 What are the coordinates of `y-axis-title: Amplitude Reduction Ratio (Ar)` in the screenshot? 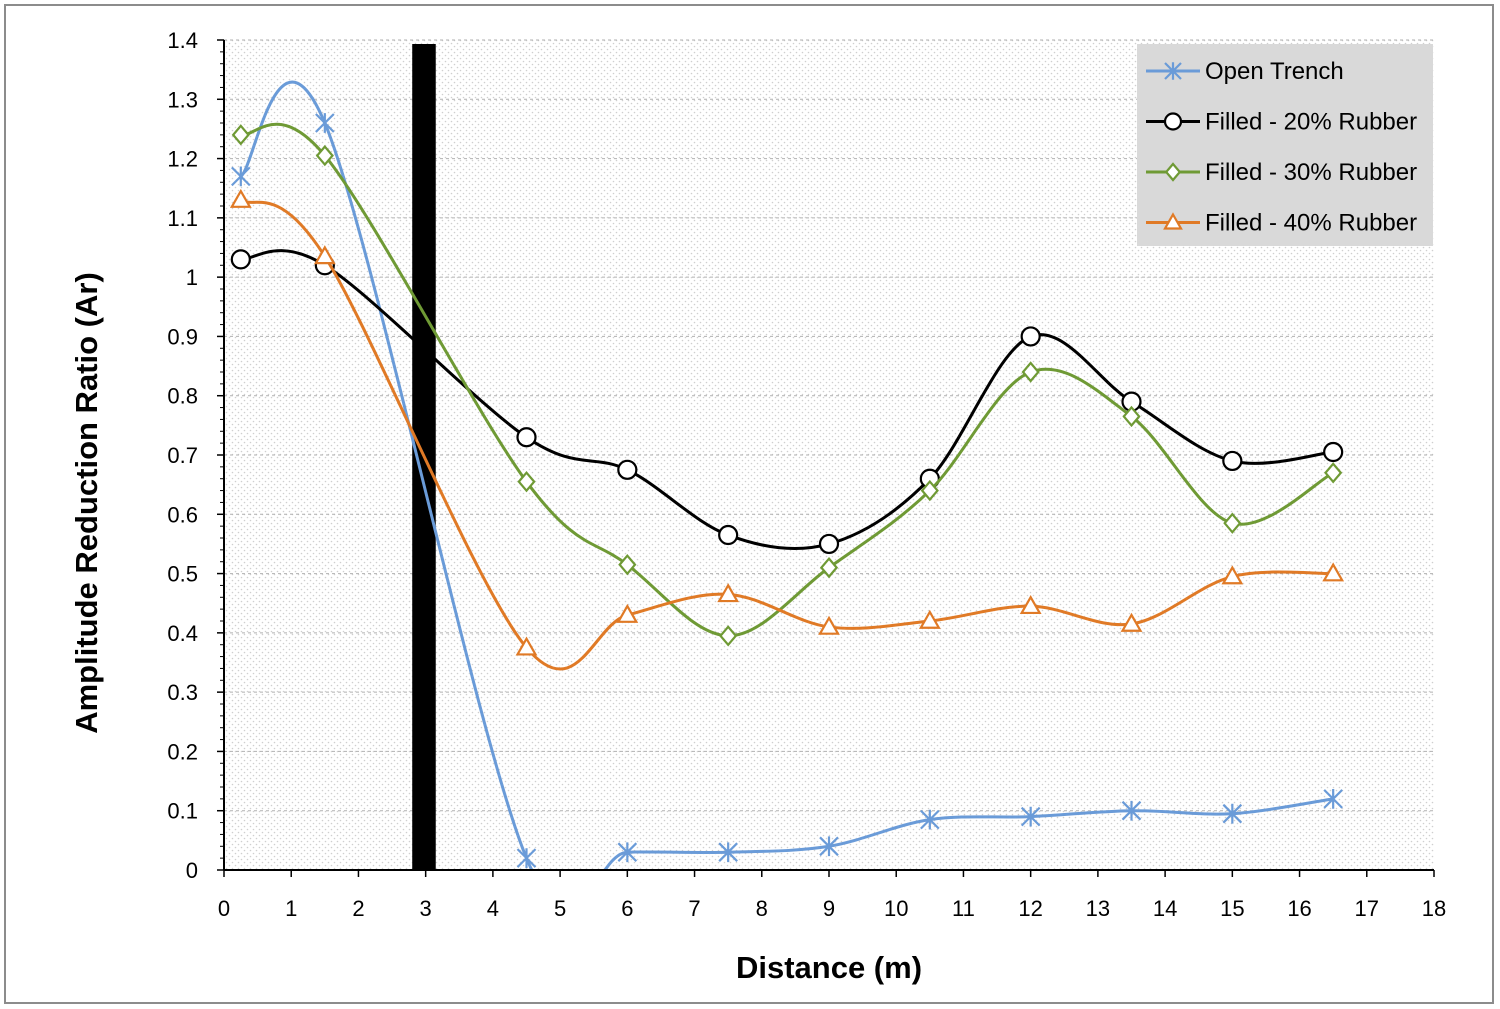 It's located at (86, 503).